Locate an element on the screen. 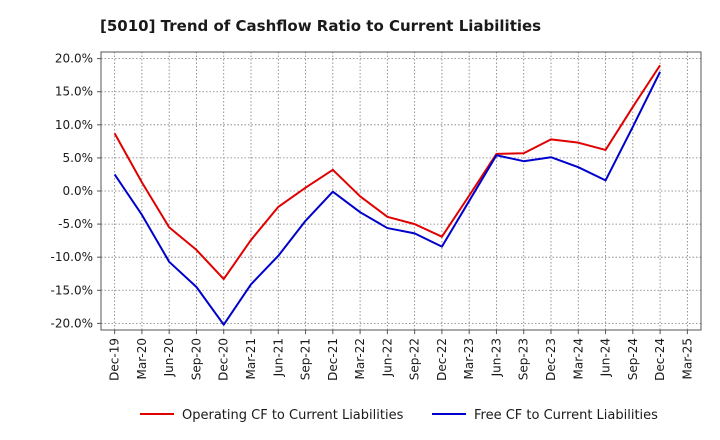 The height and width of the screenshot is (440, 720). y-tick-label: 0.0% is located at coordinates (78, 191).